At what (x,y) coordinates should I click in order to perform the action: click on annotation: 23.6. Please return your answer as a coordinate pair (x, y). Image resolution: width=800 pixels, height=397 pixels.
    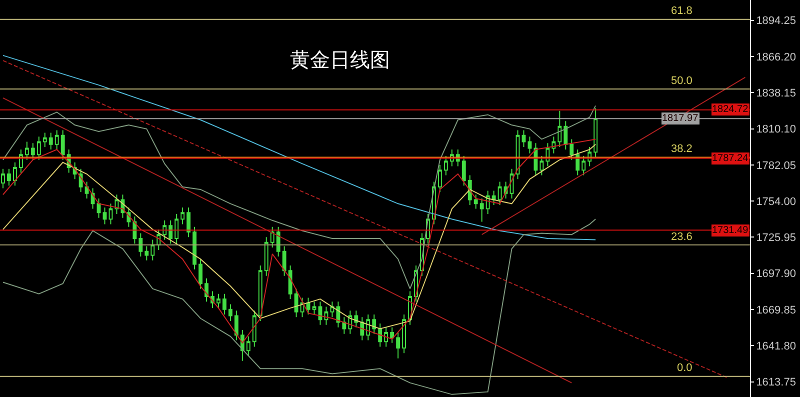
    Looking at the image, I should click on (681, 237).